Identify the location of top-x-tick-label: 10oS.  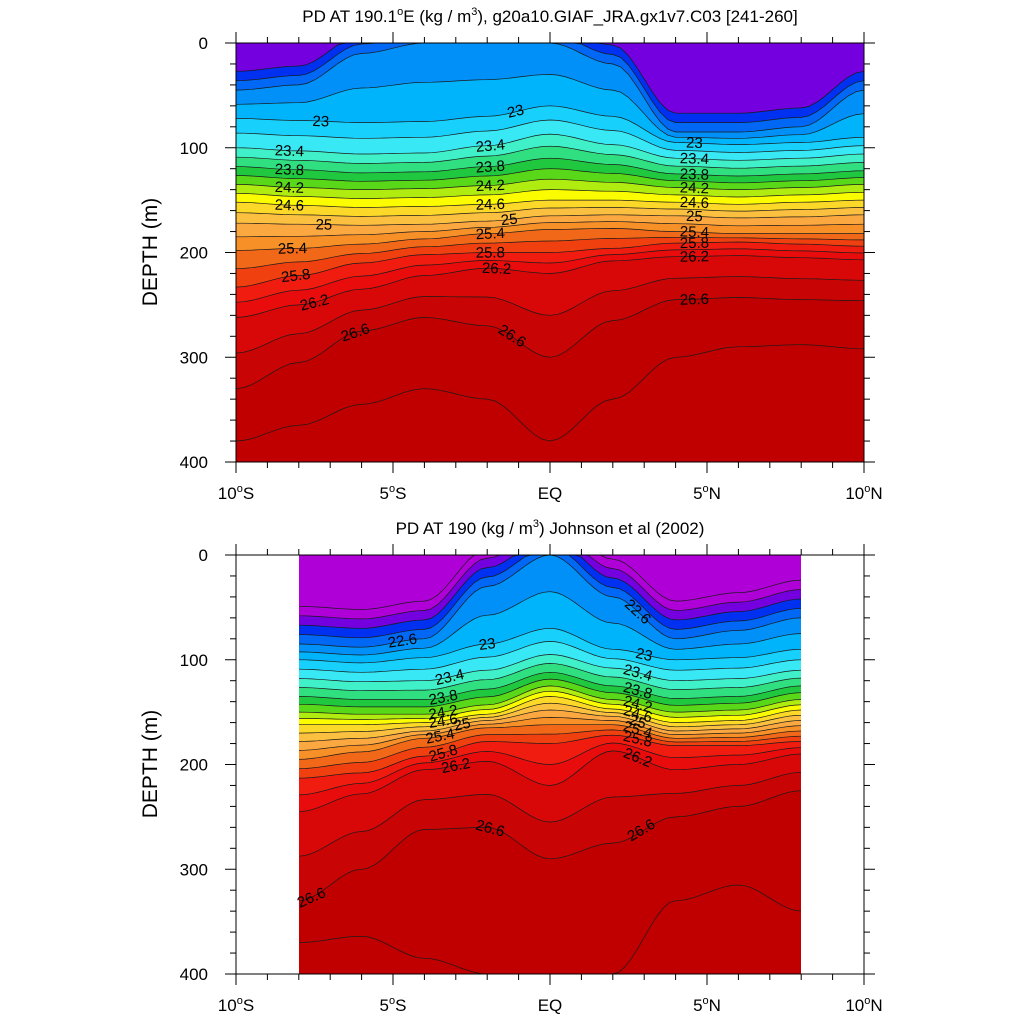
(236, 493).